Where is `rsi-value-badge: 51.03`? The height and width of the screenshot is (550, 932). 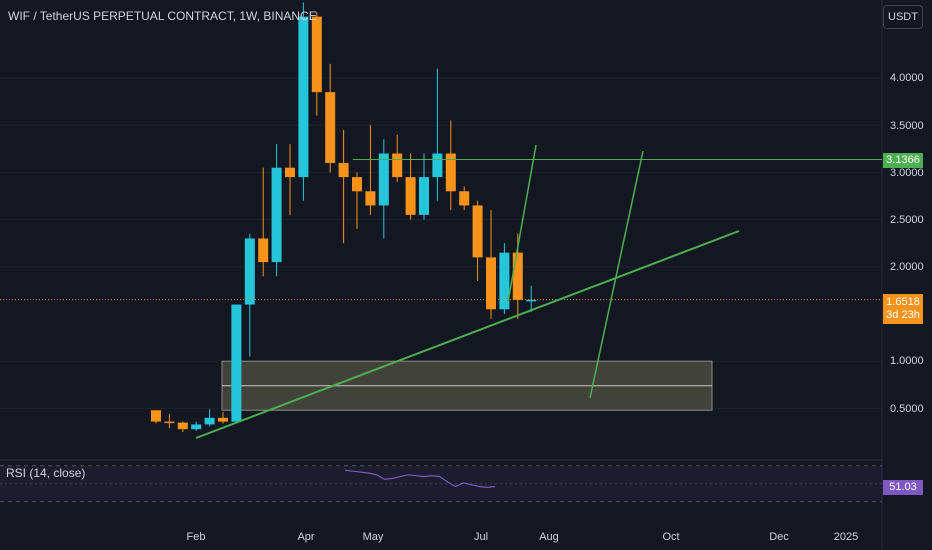 rsi-value-badge: 51.03 is located at coordinates (903, 487).